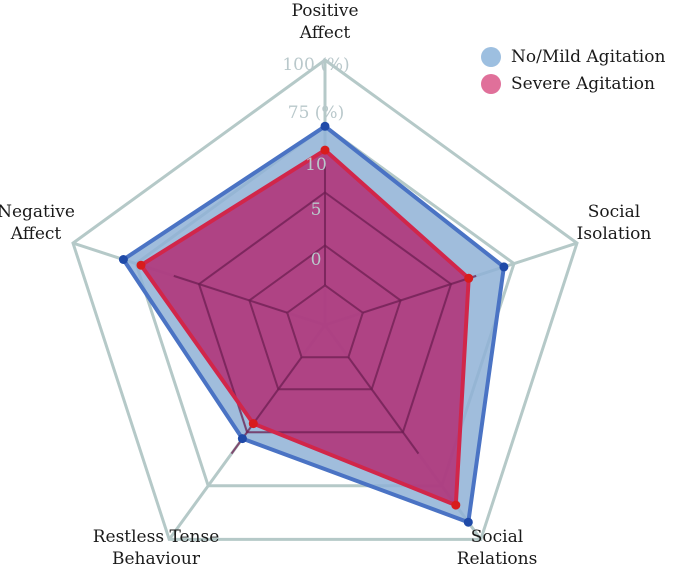  What do you see at coordinates (316, 260) in the screenshot?
I see `tick-label: 0` at bounding box center [316, 260].